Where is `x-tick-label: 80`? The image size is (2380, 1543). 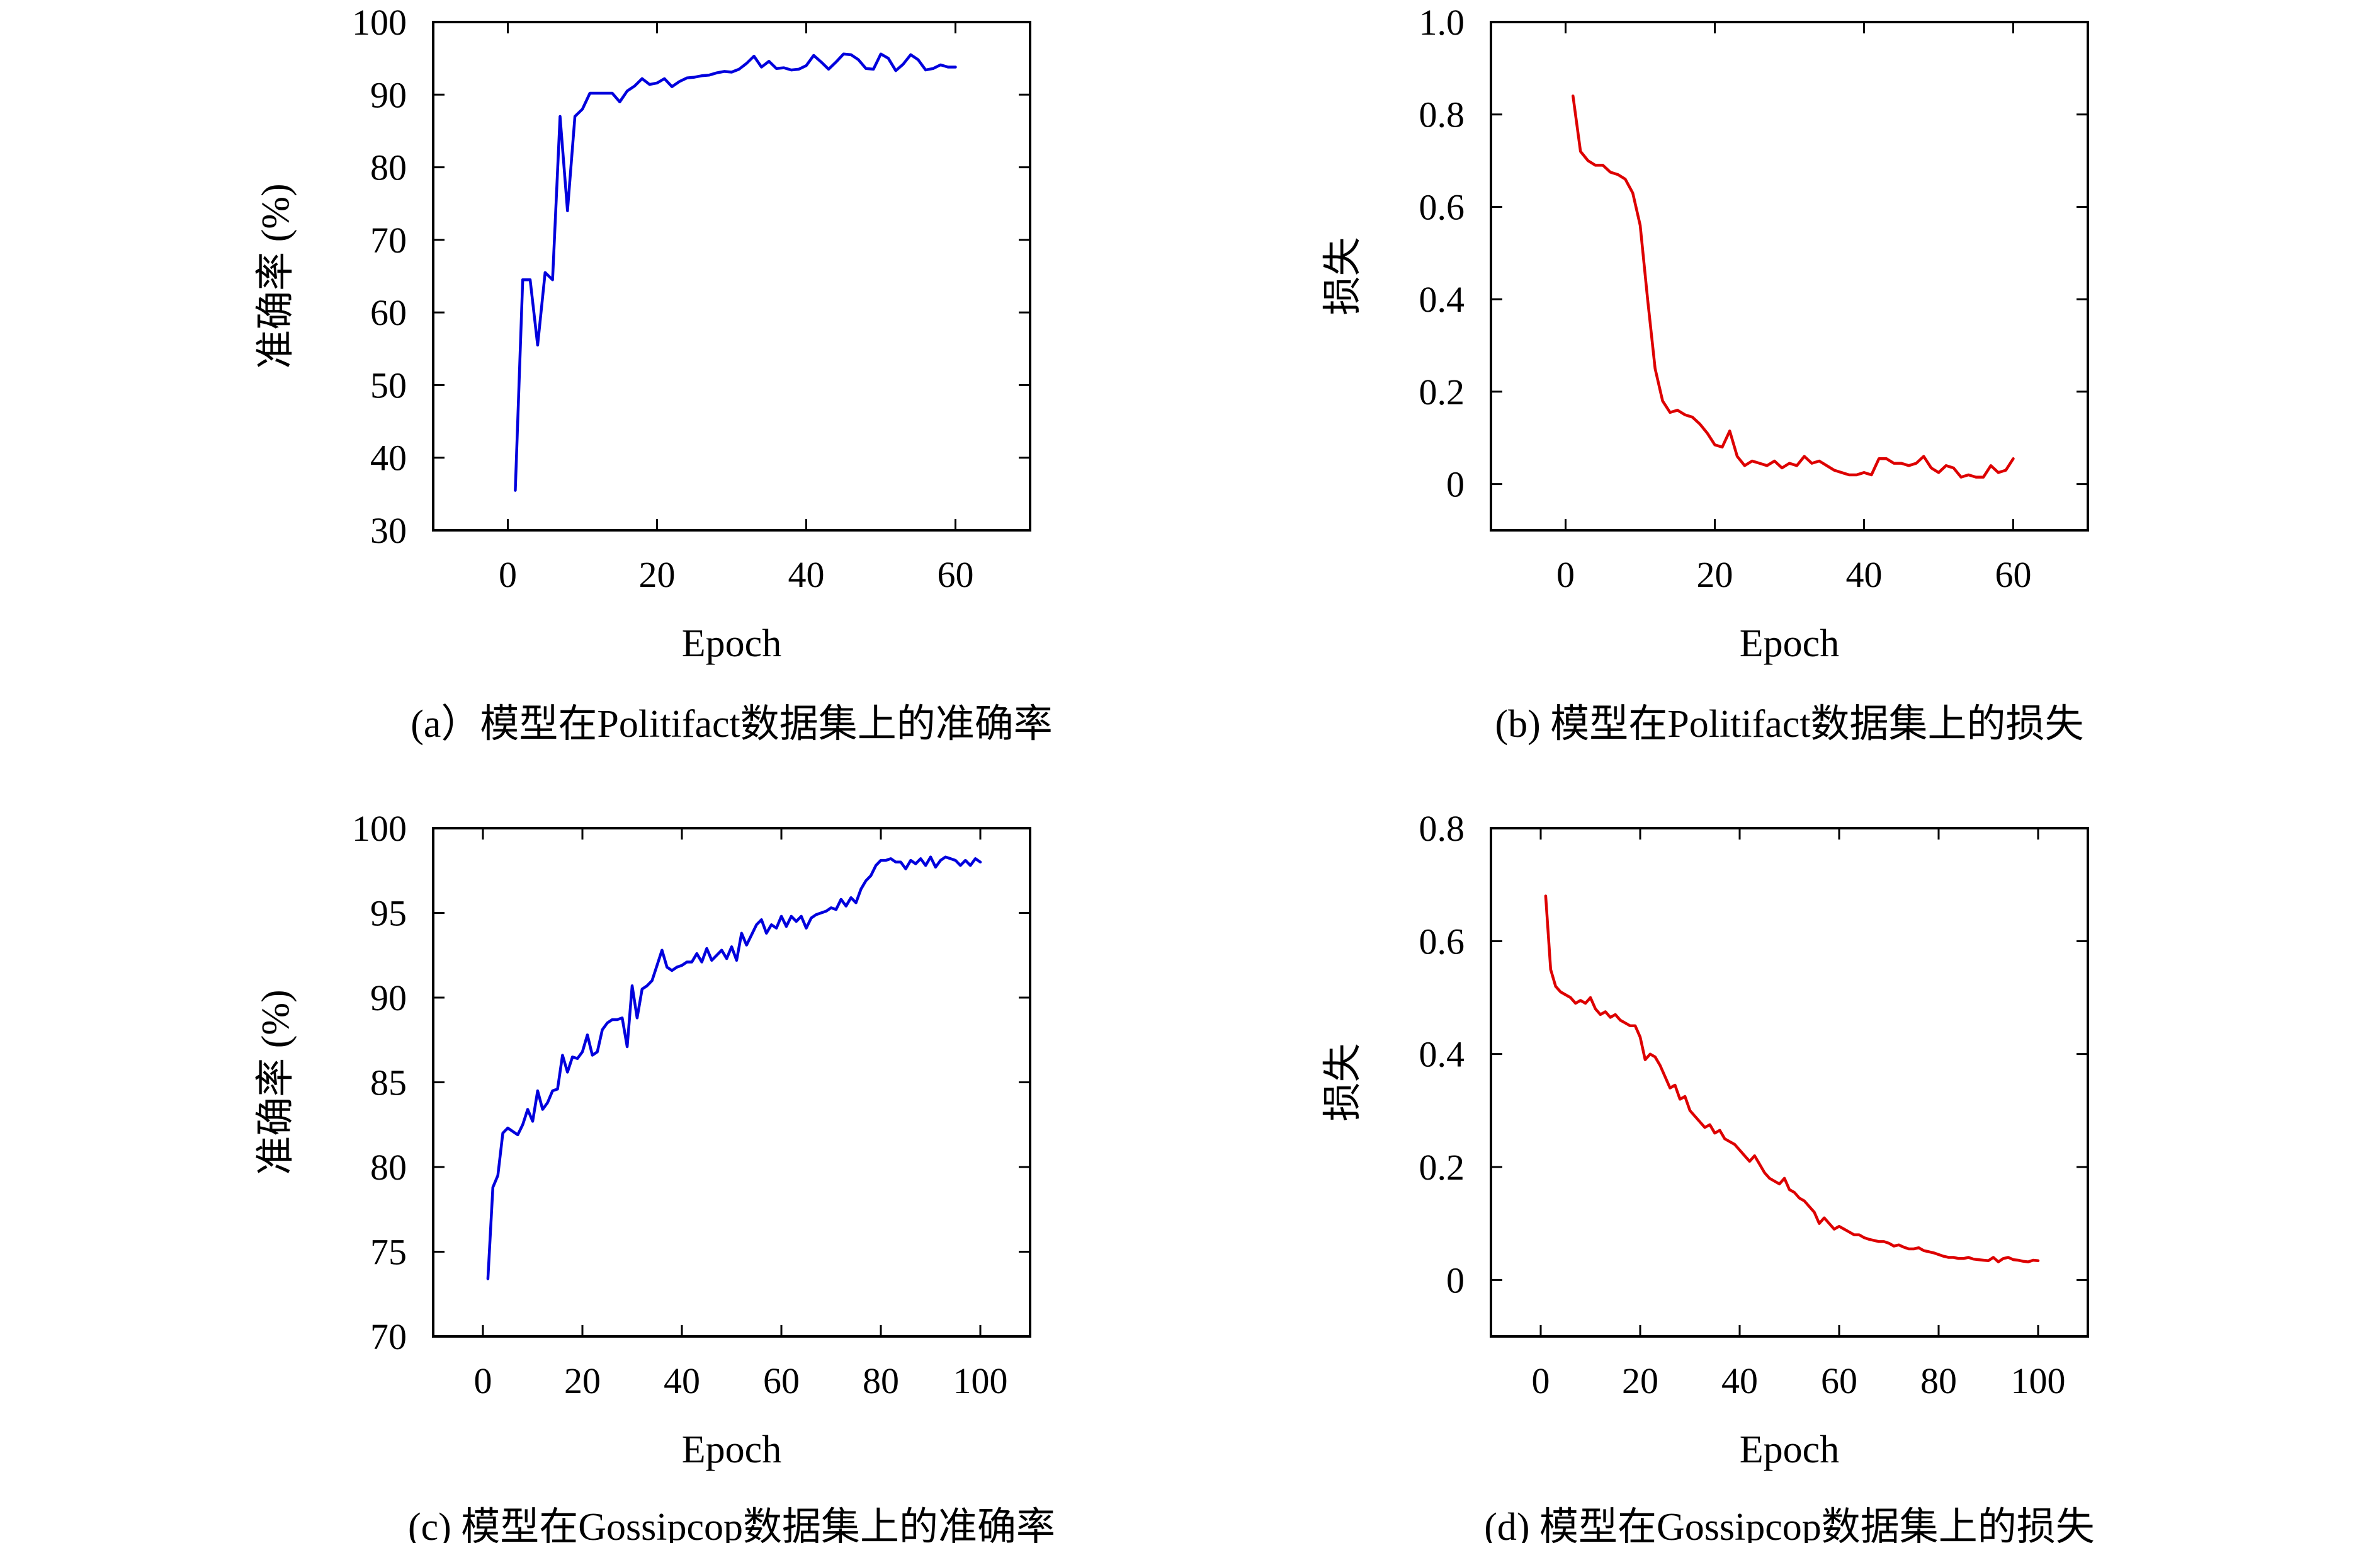
x-tick-label: 80 is located at coordinates (1938, 1380).